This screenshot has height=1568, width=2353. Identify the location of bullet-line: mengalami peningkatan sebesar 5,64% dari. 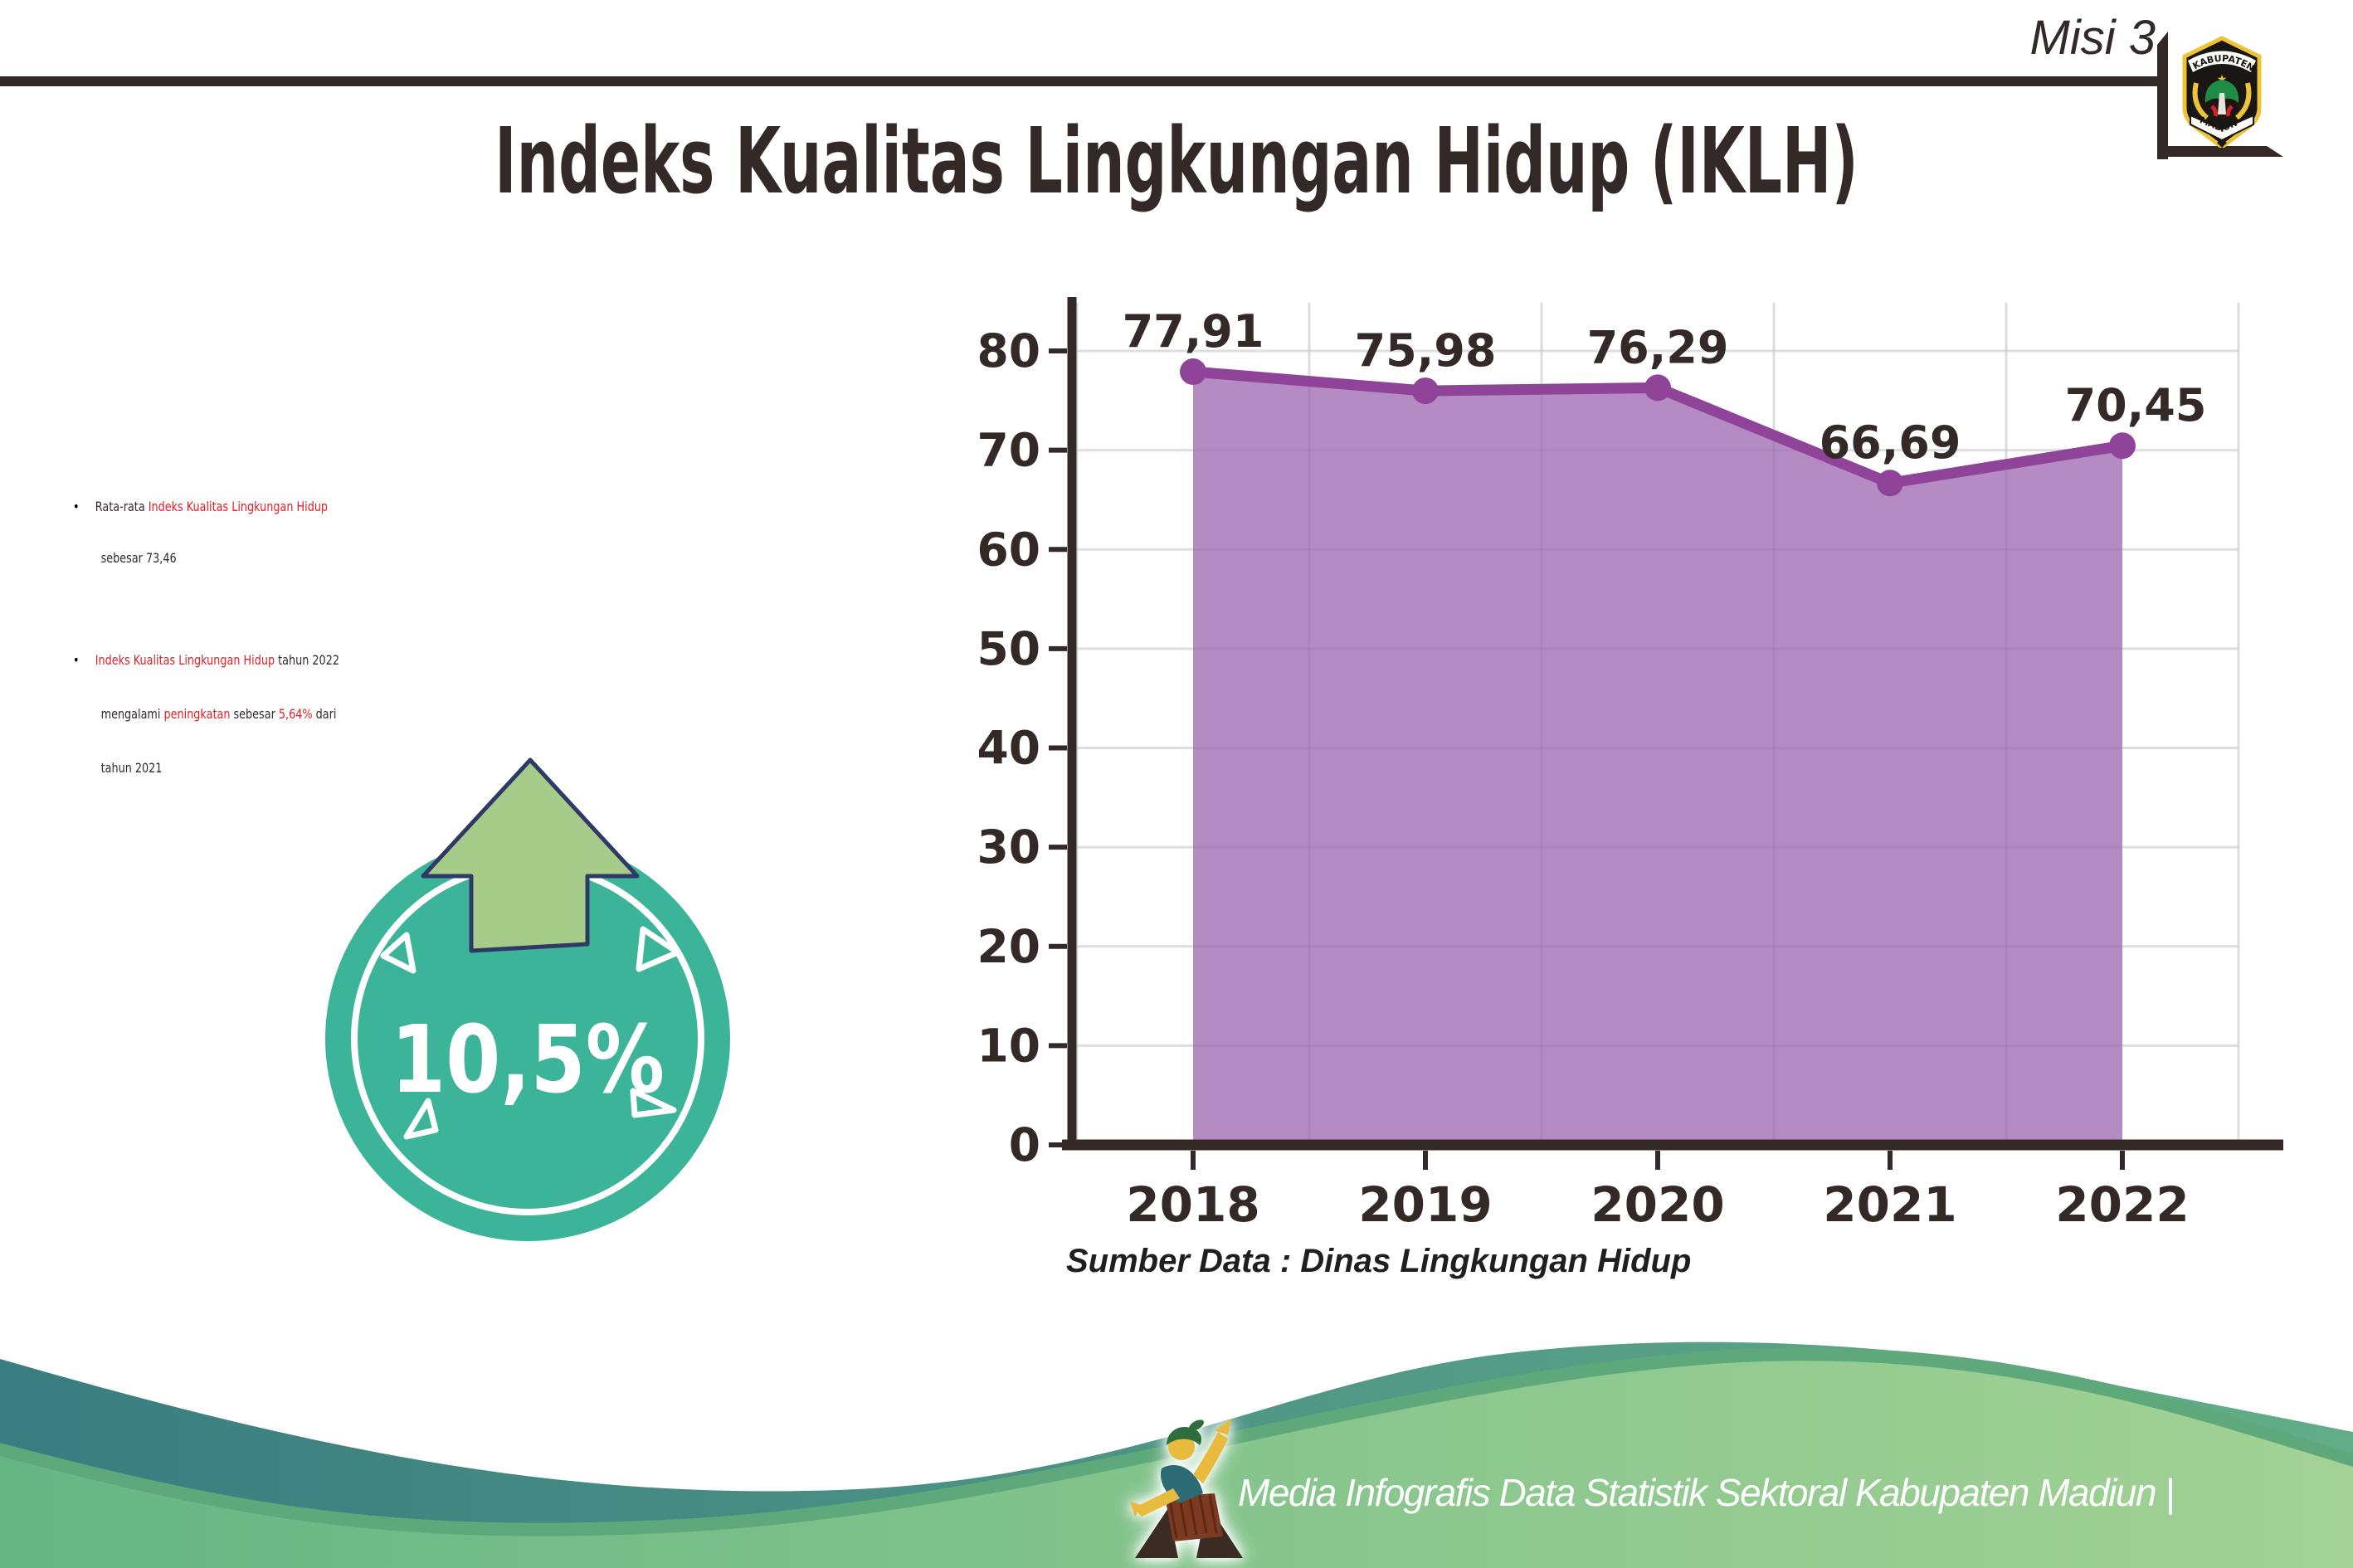
(220, 714).